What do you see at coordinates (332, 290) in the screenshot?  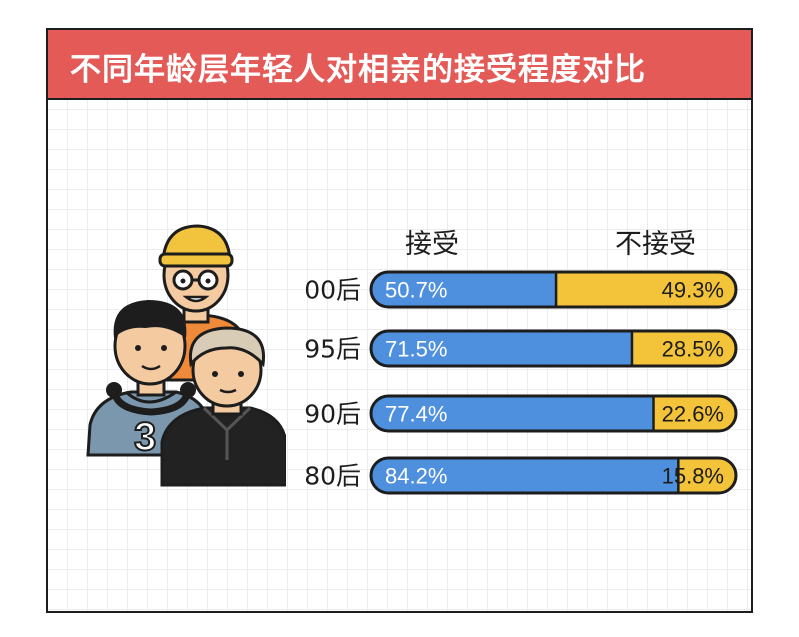 I see `category-label-0: 00后` at bounding box center [332, 290].